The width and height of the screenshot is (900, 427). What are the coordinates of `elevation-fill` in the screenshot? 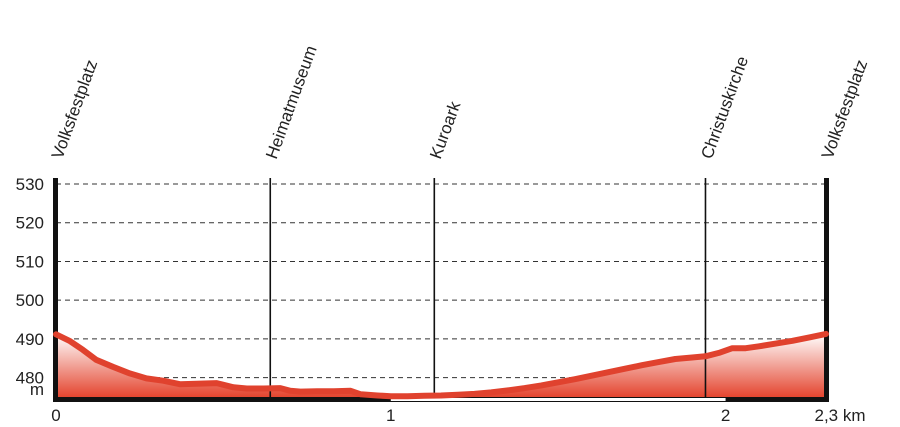 It's located at (441, 365).